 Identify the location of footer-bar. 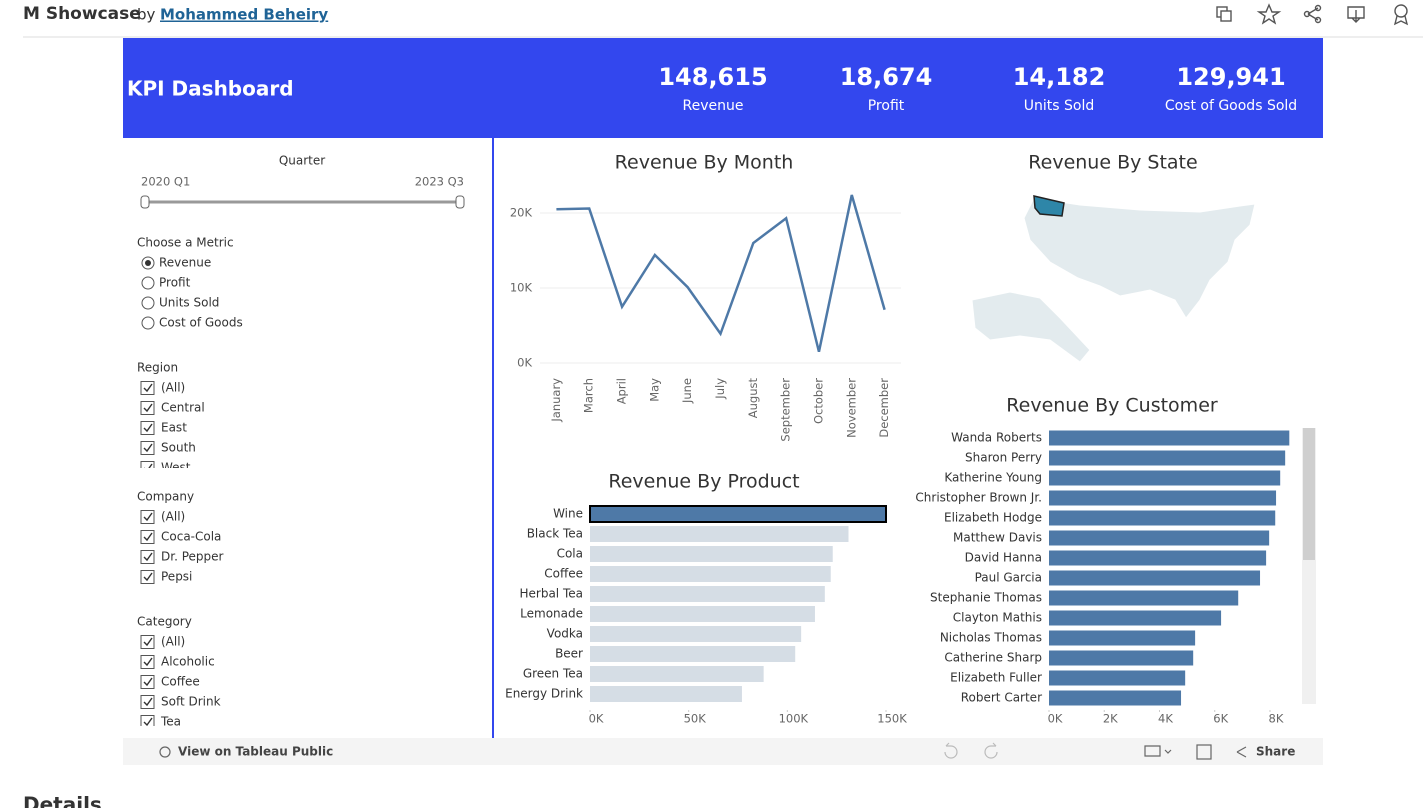
(723, 751).